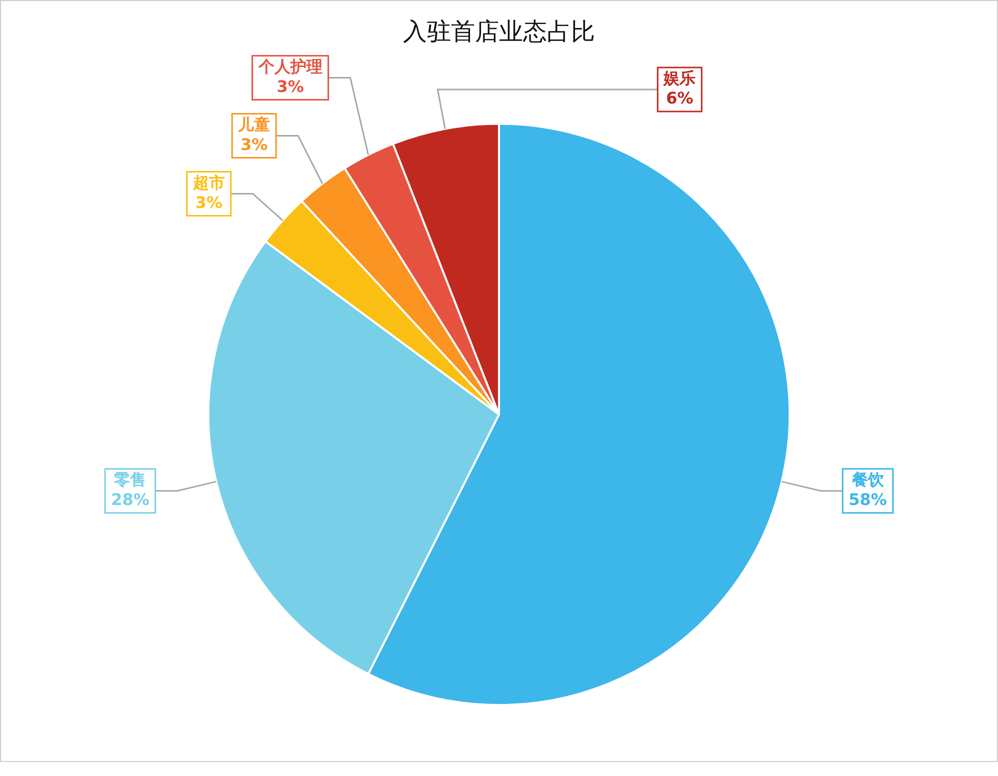  Describe the element at coordinates (253, 124) in the screenshot. I see `slice-label: 儿童` at that location.